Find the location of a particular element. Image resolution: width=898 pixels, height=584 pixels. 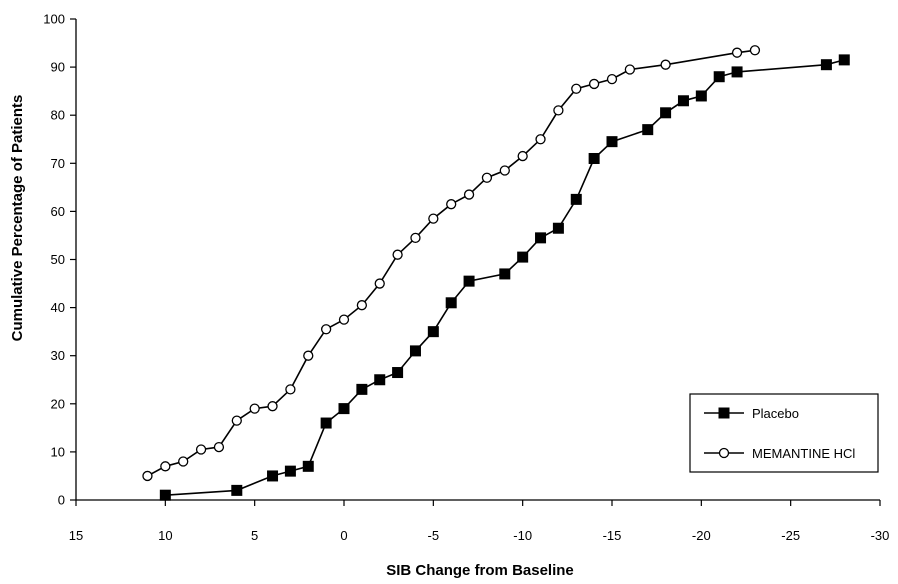

y-tick-label: 30 is located at coordinates (58, 355).